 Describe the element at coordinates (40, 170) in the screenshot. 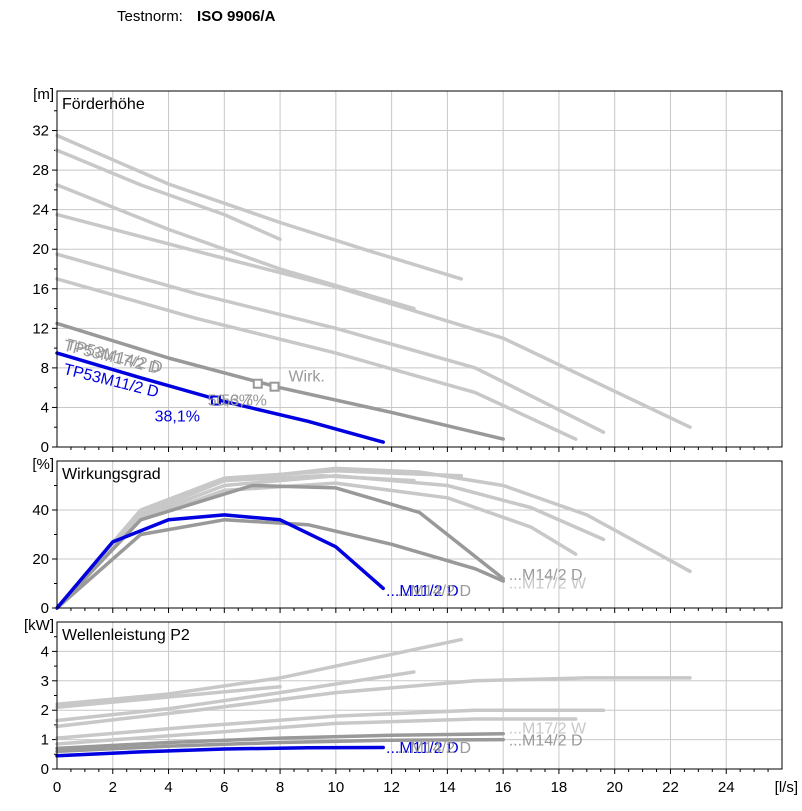

I see `y-tick-label: 28` at that location.